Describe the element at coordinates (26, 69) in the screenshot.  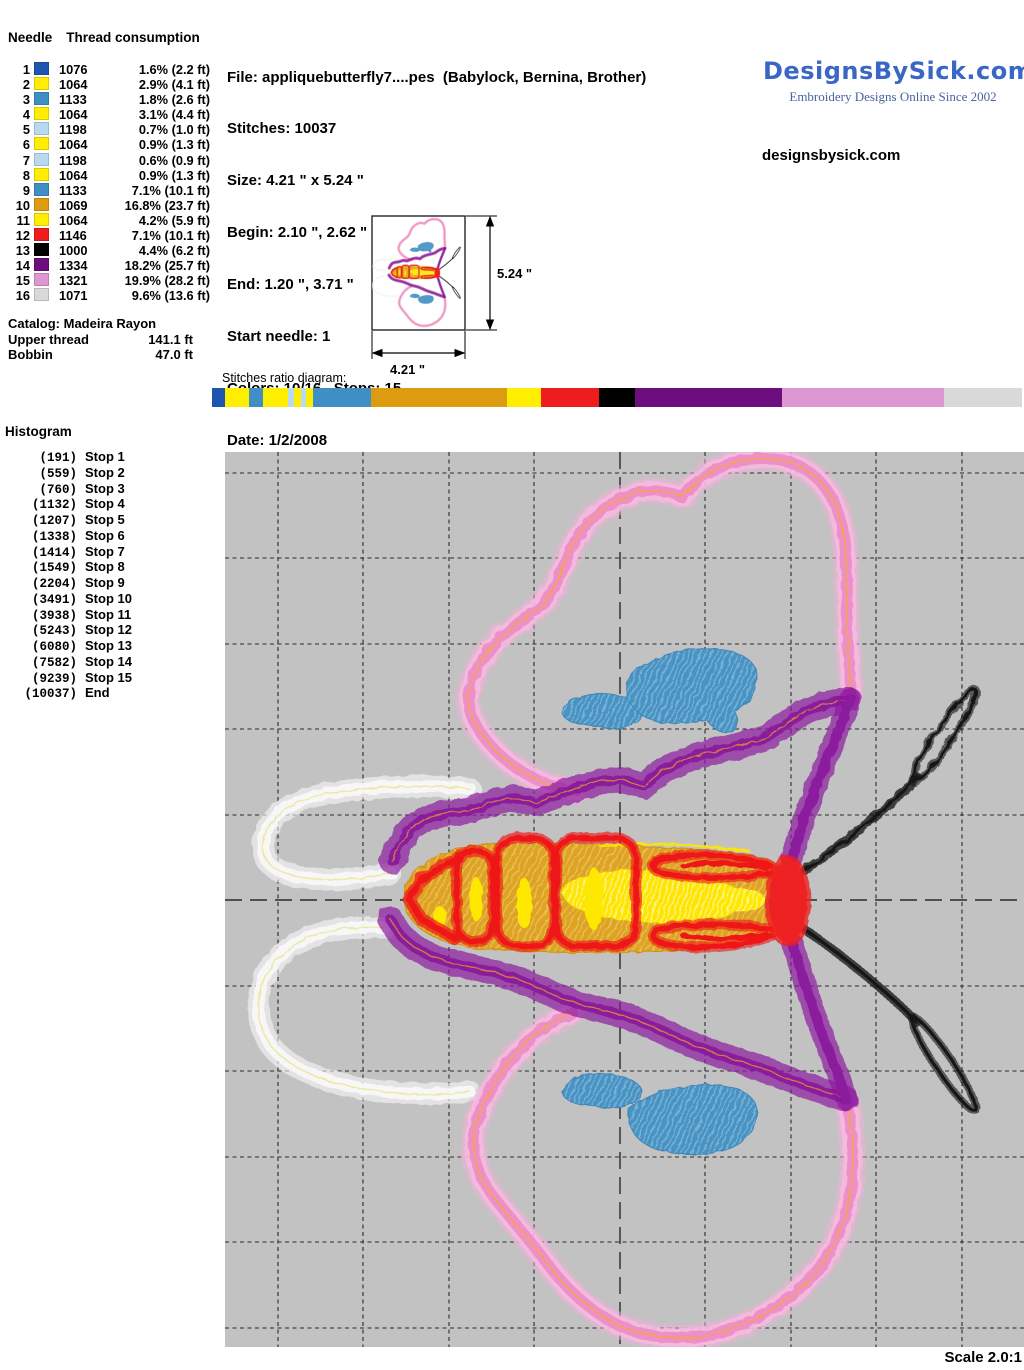
I see `needle-number: 1` at that location.